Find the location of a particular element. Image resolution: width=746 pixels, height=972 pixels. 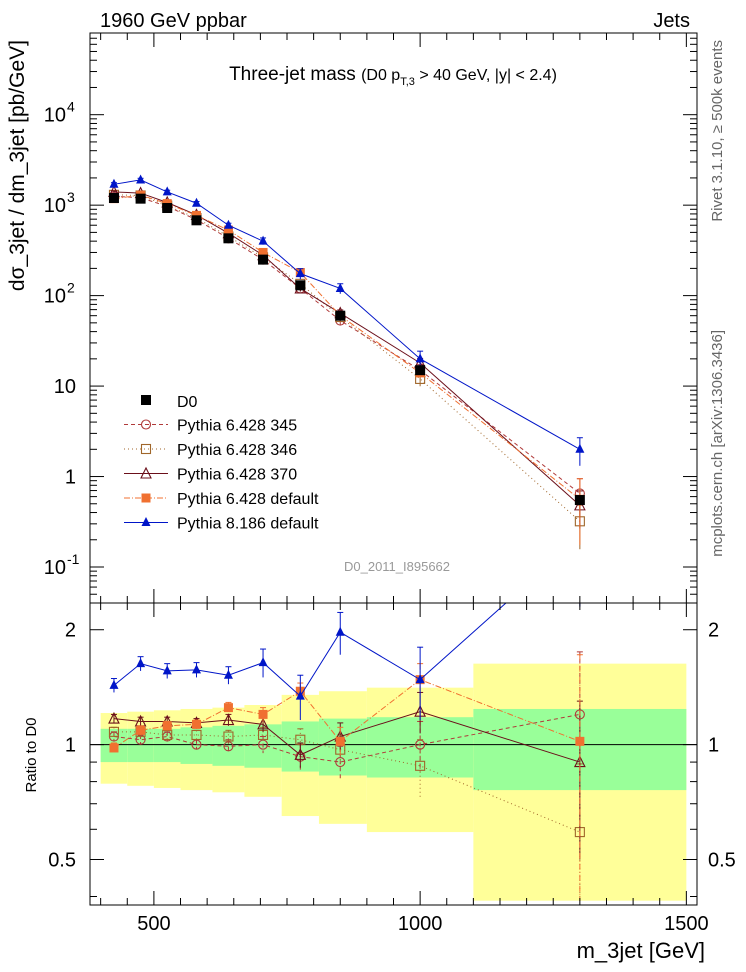

x-tick-label: 500 is located at coordinates (153, 924).